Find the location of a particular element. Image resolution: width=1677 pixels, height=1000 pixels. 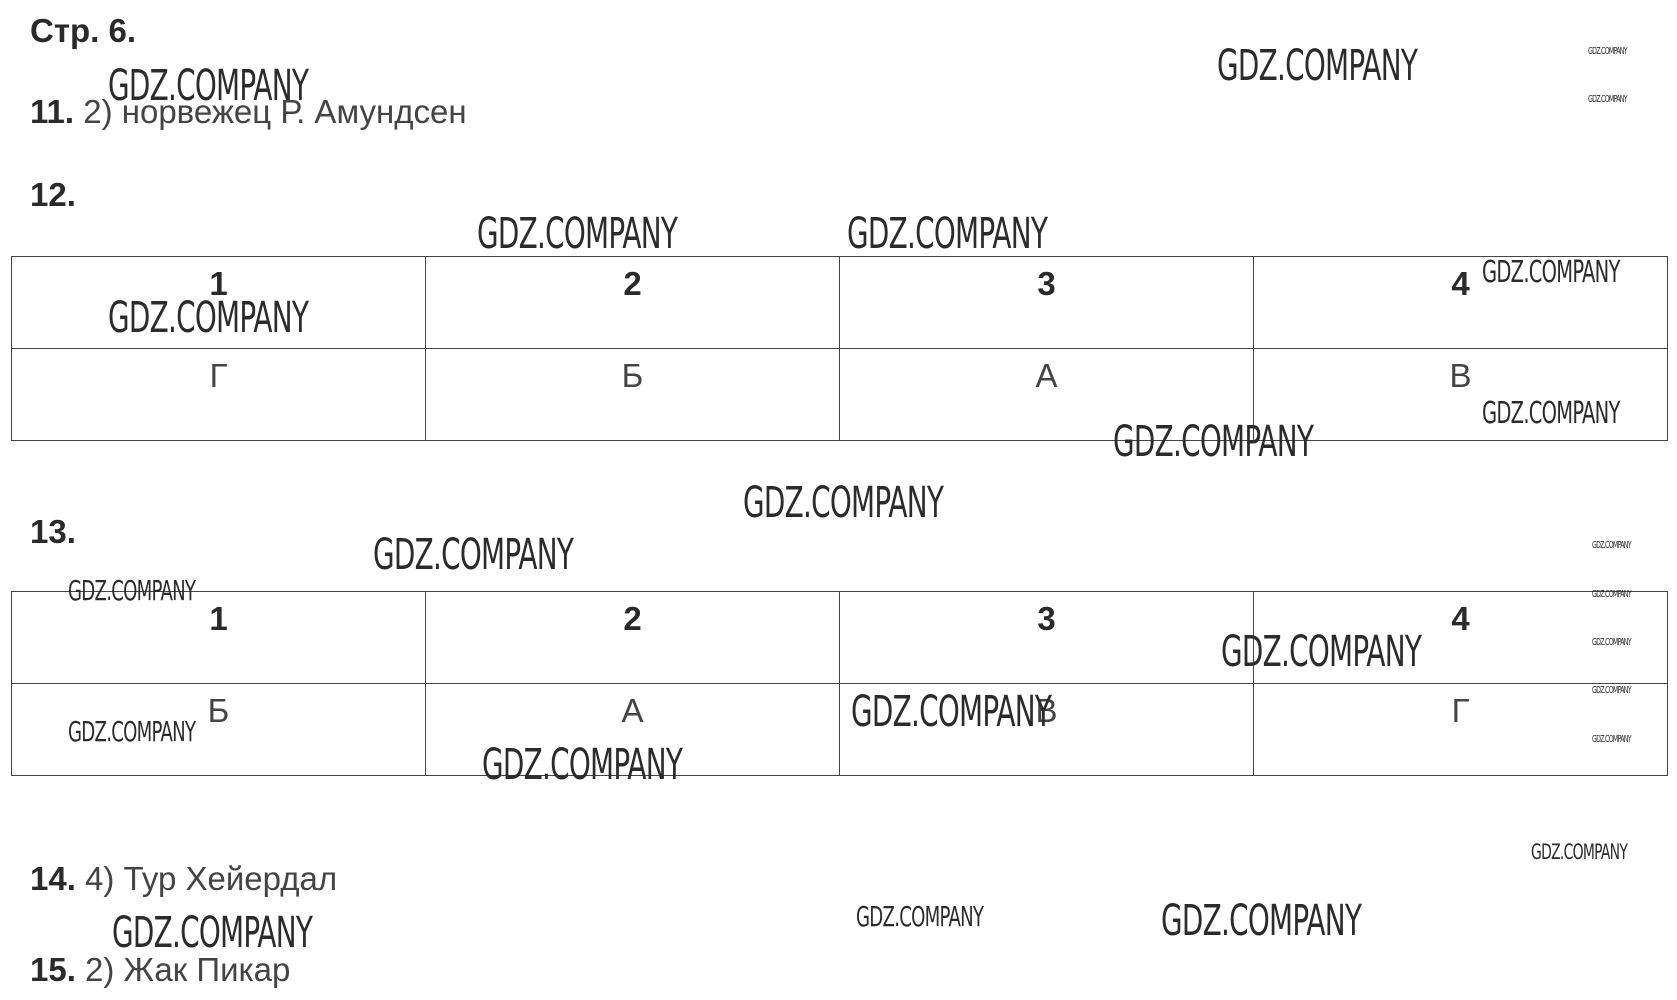

task-13: 13. is located at coordinates (53, 531).